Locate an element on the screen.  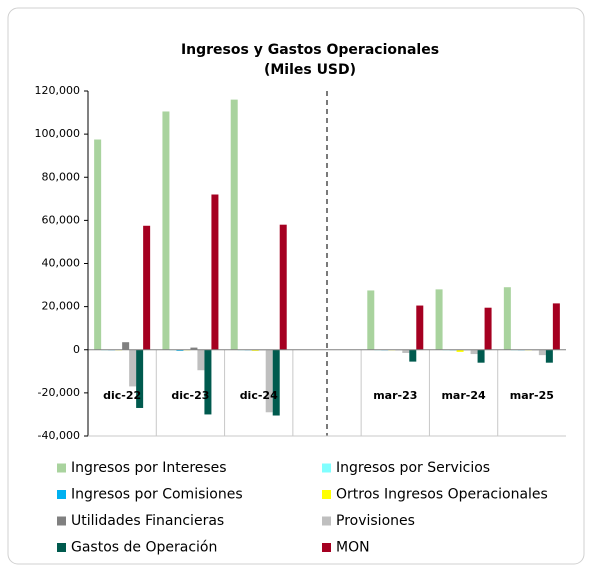
x-tick-label: dic-23 is located at coordinates (190, 395).